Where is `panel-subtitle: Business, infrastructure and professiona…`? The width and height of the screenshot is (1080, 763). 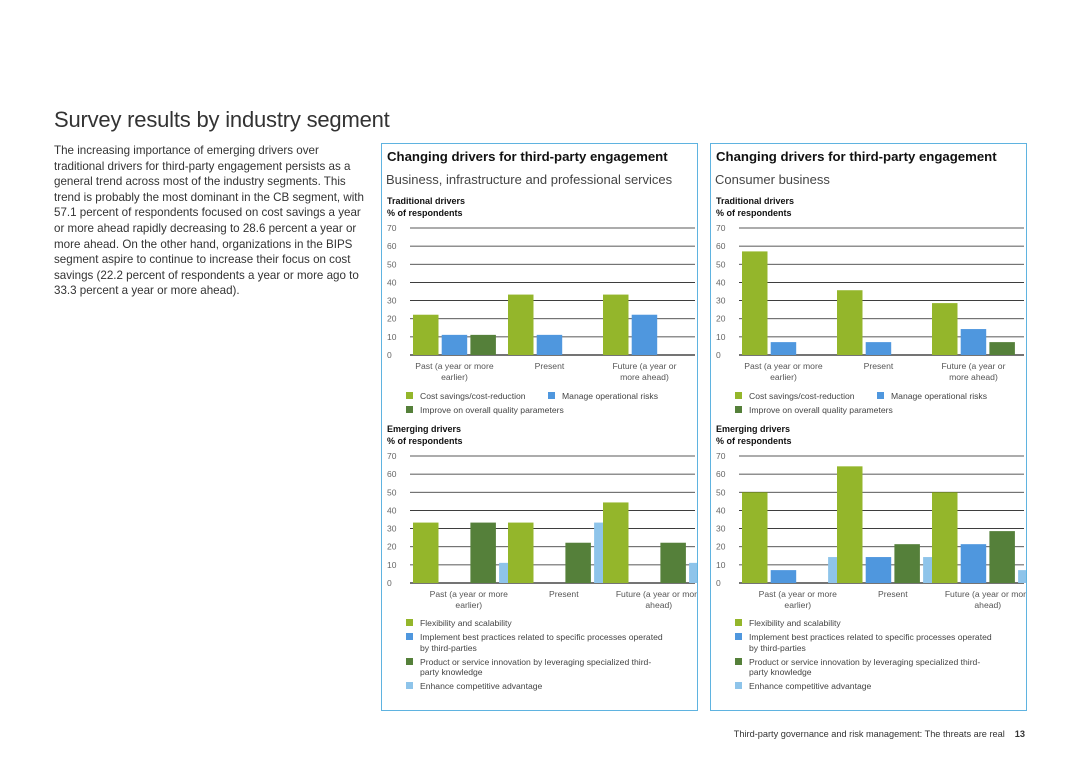
panel-subtitle: Business, infrastructure and professiona… is located at coordinates (529, 179).